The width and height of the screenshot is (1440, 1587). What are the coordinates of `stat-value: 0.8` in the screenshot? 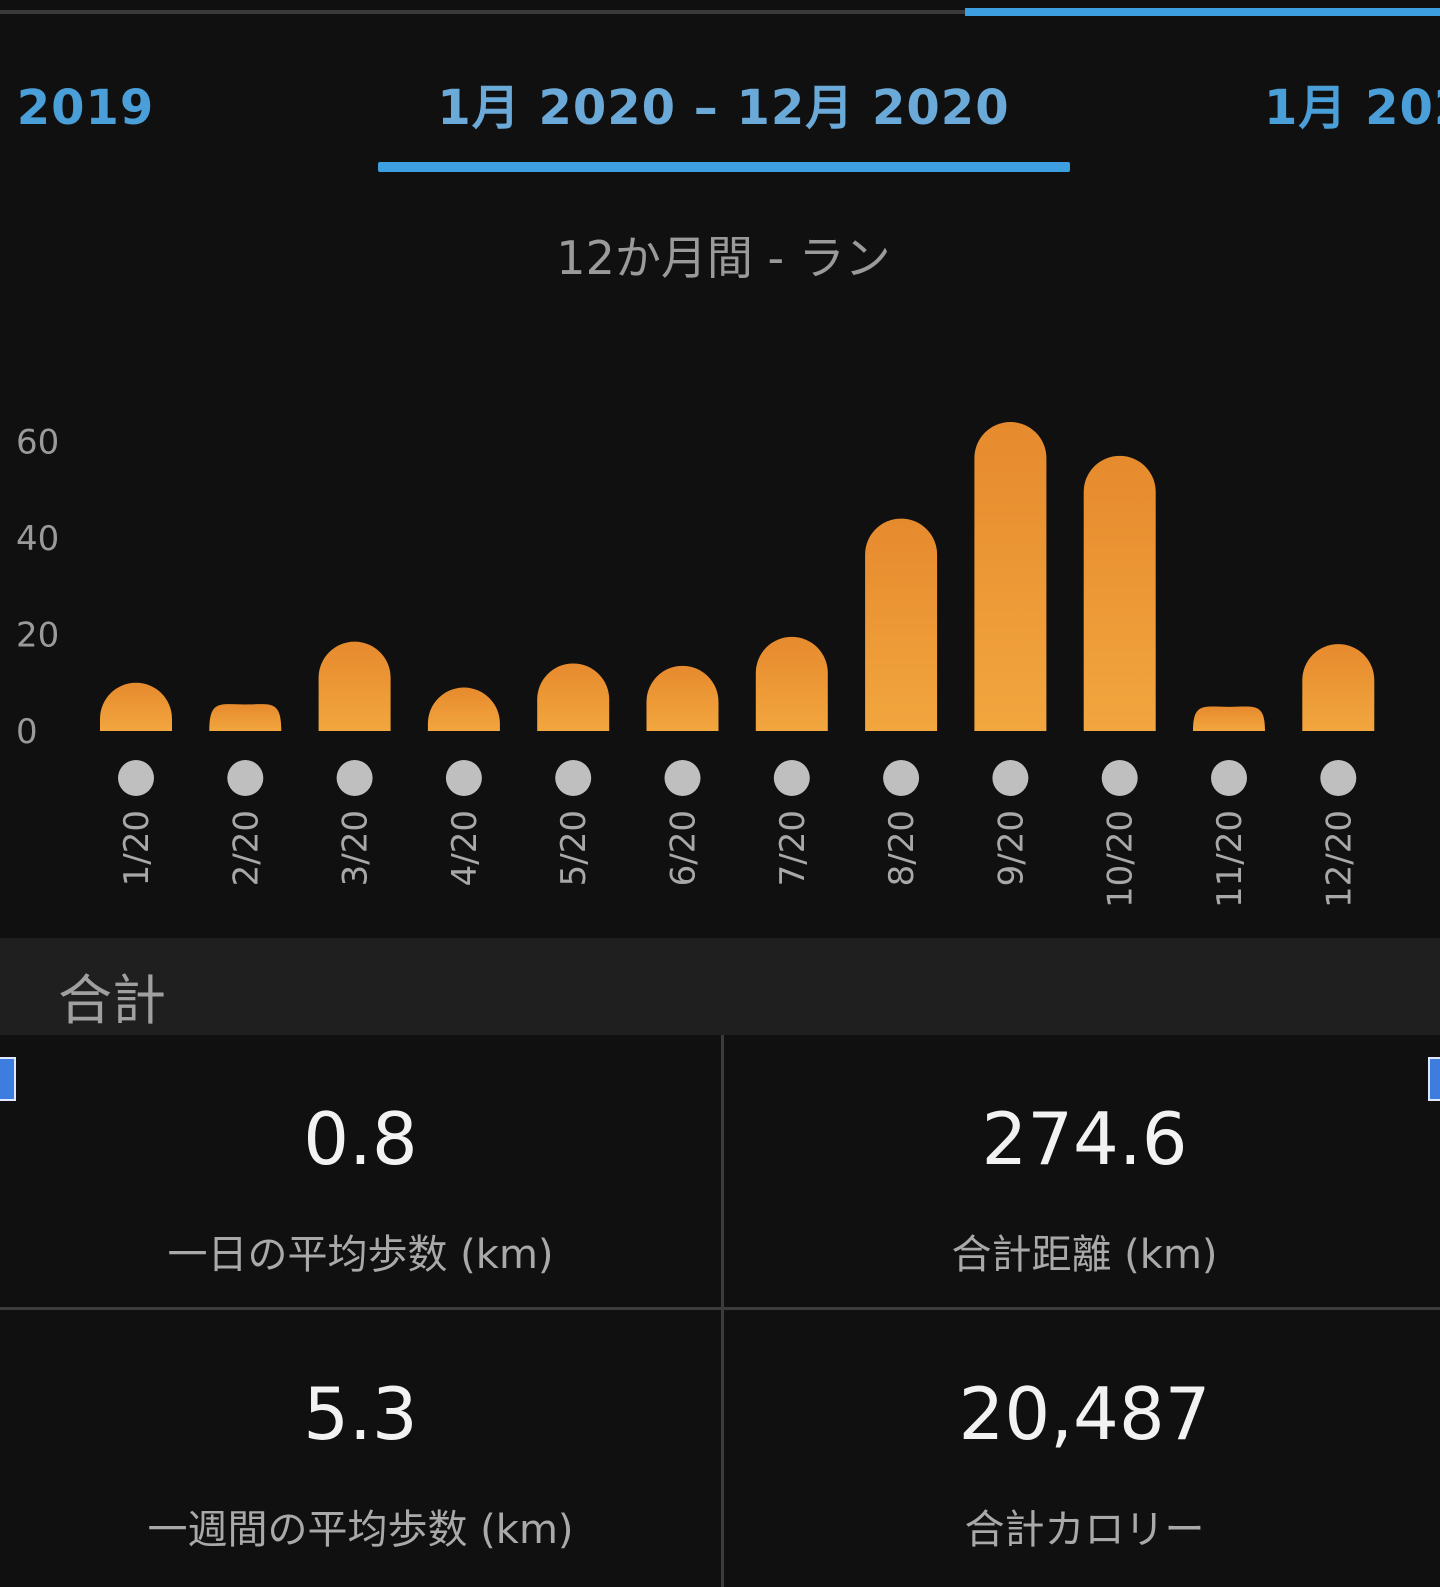 It's located at (360, 1139).